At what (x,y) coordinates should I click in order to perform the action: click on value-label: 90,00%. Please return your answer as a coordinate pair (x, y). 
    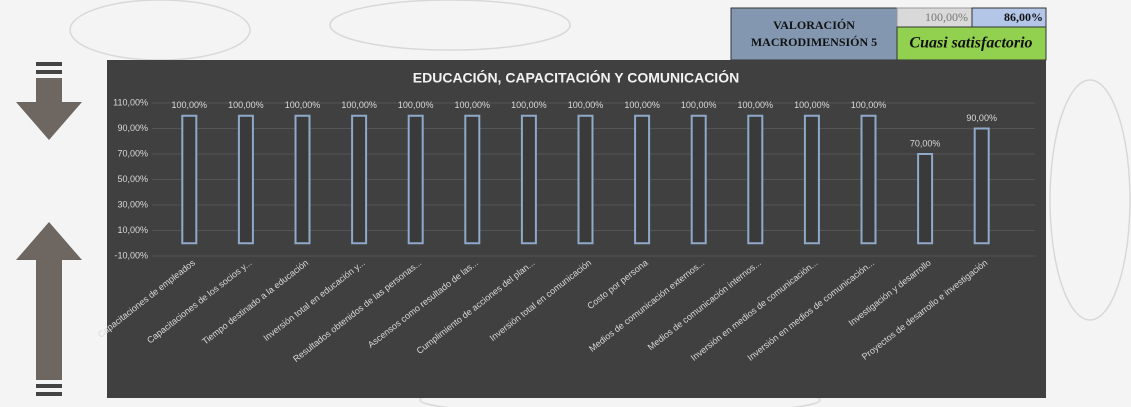
    Looking at the image, I should click on (981, 118).